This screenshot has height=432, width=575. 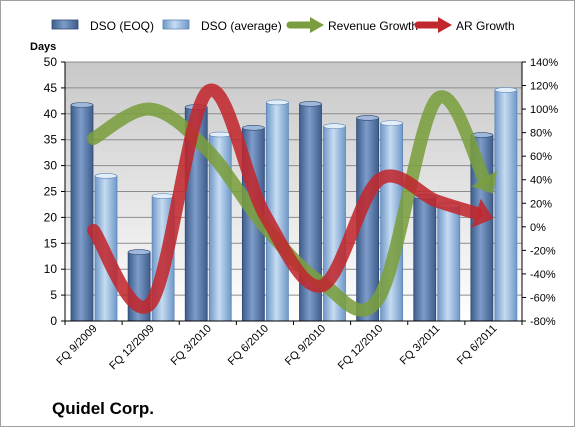 What do you see at coordinates (43, 47) in the screenshot?
I see `y-left-label: Days` at bounding box center [43, 47].